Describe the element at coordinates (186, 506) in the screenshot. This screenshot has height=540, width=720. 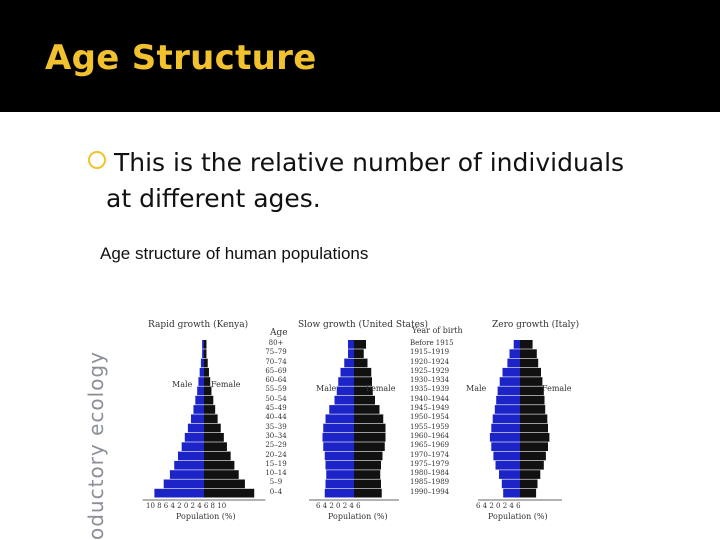
I see `x-ticks-kenya: 10 8 6 4 2 0 2 4 6 8 10` at that location.